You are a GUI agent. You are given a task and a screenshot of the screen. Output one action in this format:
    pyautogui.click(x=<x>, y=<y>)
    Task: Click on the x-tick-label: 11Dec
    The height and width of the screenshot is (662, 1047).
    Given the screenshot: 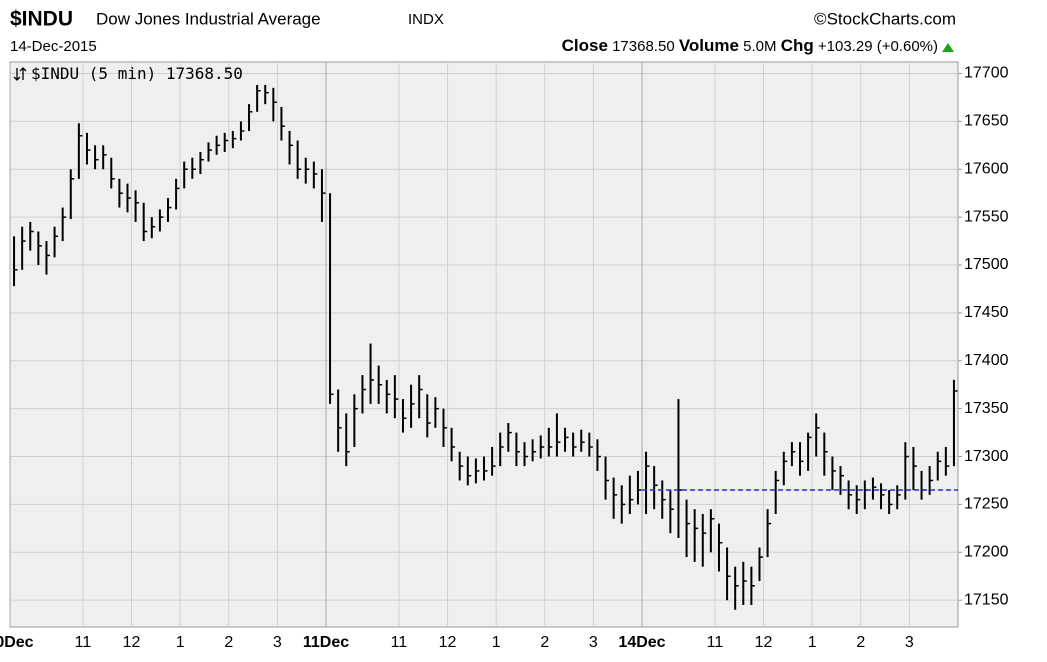 What is the action you would take?
    pyautogui.click(x=326, y=642)
    